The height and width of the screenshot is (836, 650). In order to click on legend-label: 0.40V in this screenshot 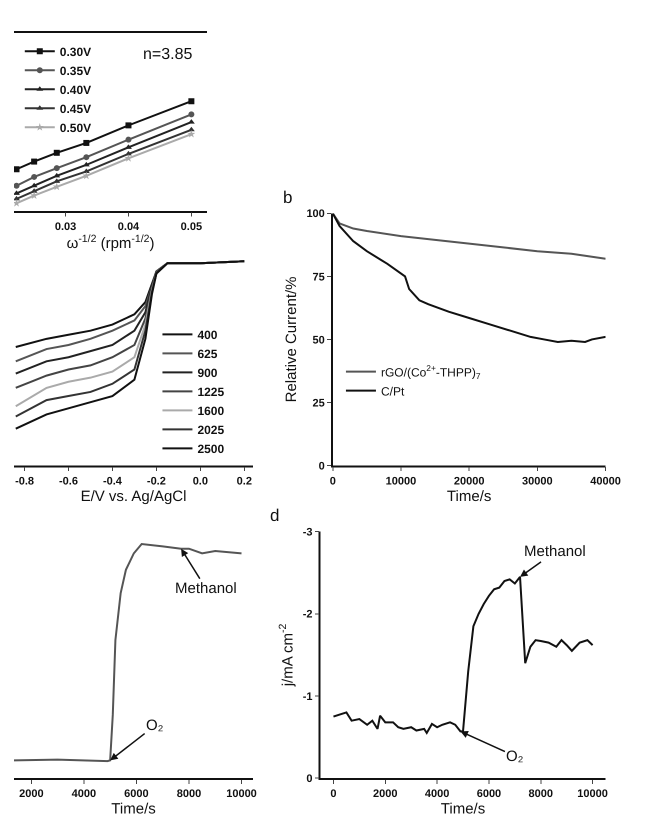, I will do `click(76, 89)`.